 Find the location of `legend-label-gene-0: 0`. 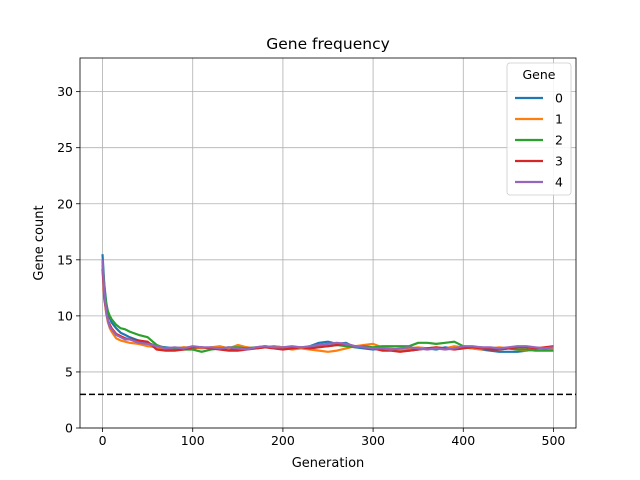

legend-label-gene-0: 0 is located at coordinates (559, 98).